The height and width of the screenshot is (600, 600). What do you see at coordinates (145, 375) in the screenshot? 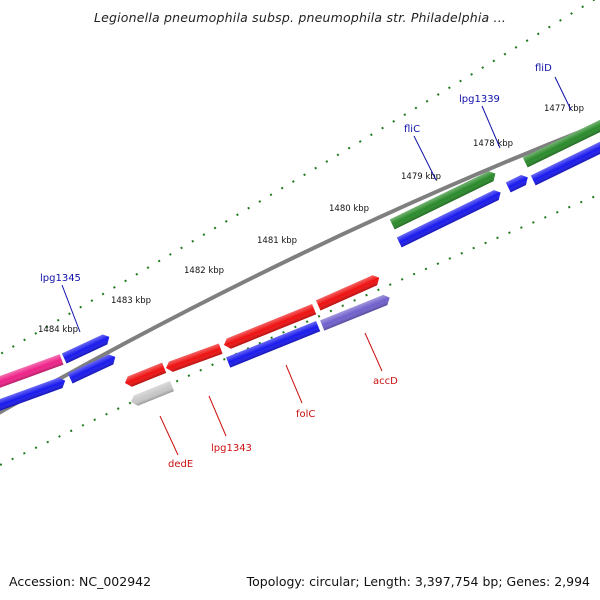
I see `gene-red-small` at bounding box center [145, 375].